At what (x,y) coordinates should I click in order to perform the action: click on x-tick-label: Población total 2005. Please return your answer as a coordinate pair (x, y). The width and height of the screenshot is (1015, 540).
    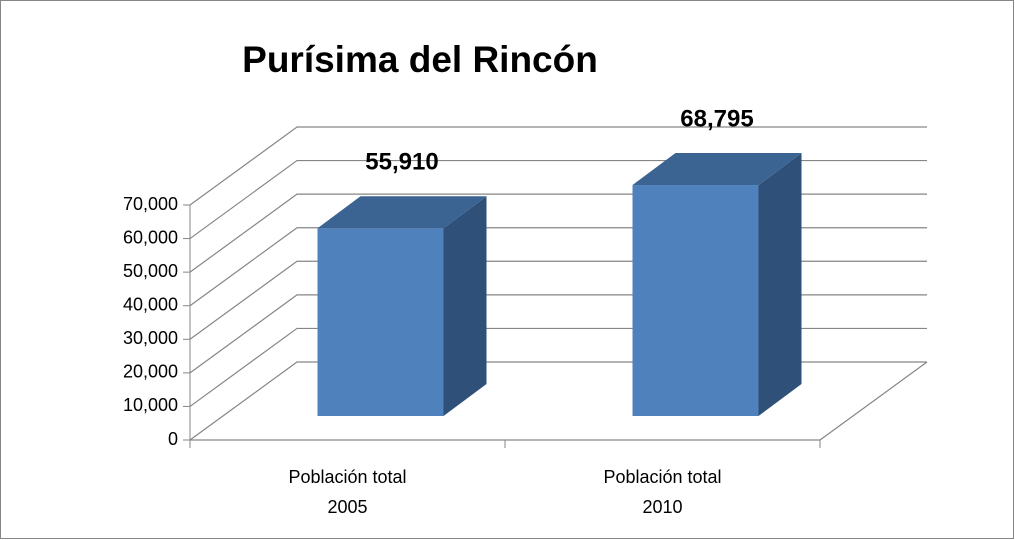
    Looking at the image, I should click on (347, 492).